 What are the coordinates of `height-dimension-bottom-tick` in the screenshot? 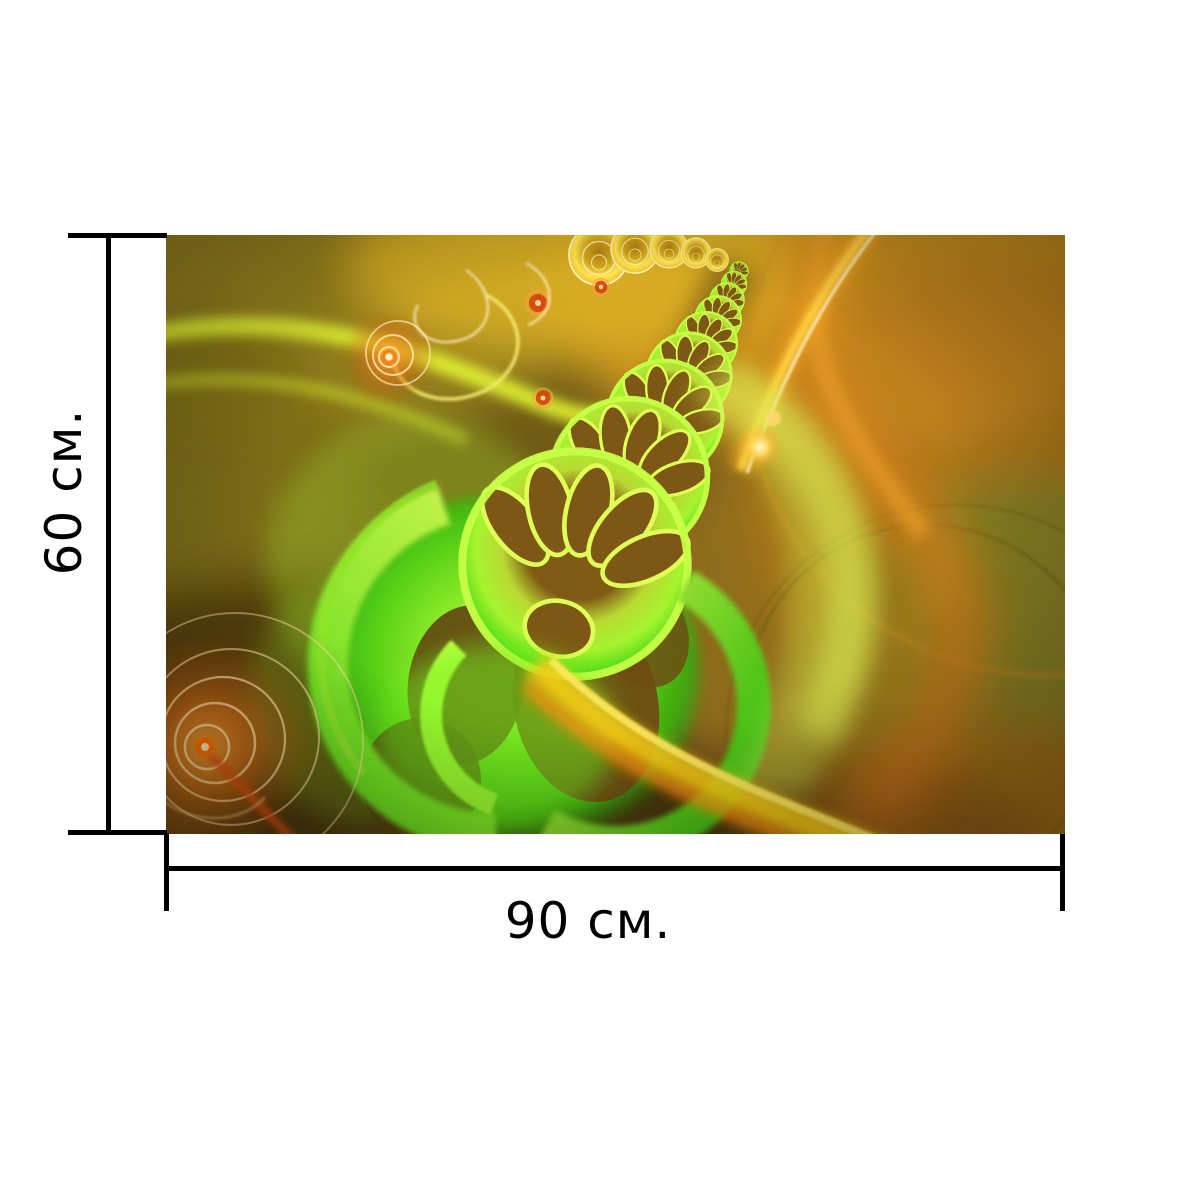 It's located at (117, 832).